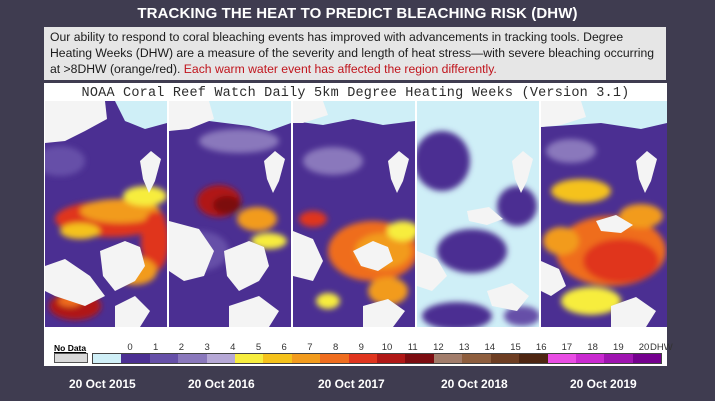  I want to click on dhw-map-2016, so click(230, 214).